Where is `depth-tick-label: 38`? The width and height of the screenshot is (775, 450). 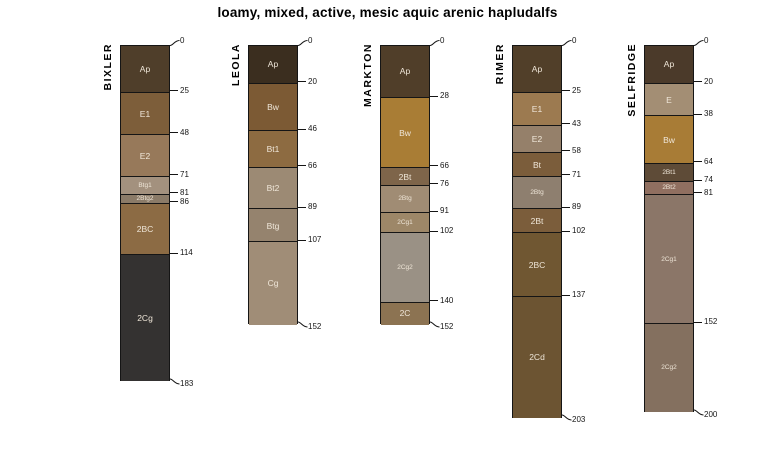
depth-tick-label: 38 is located at coordinates (708, 114).